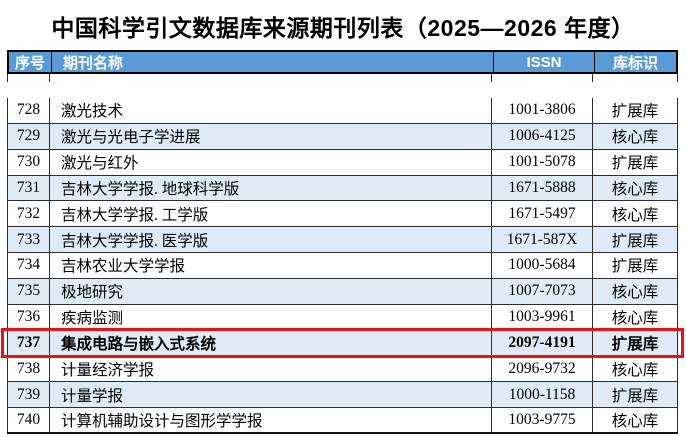 This screenshot has height=437, width=686. I want to click on table-header-row: 序号 期刊名称 ISSN 库标识, so click(342, 62).